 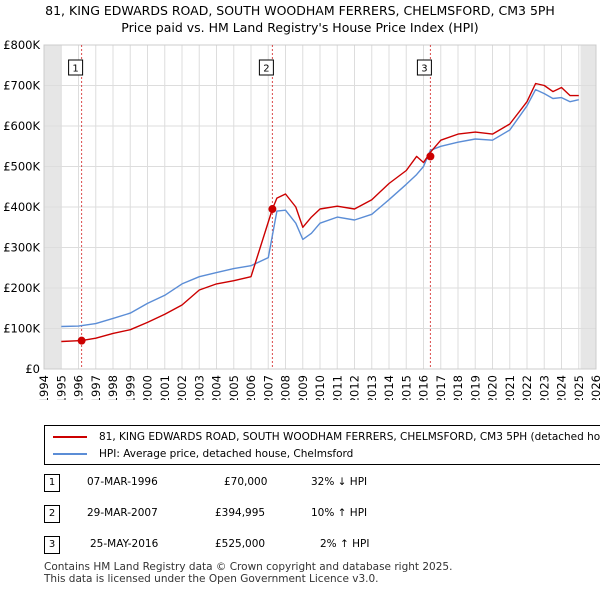 What do you see at coordinates (345, 544) in the screenshot?
I see `transaction-hpi: 2% ↑ HPI` at bounding box center [345, 544].